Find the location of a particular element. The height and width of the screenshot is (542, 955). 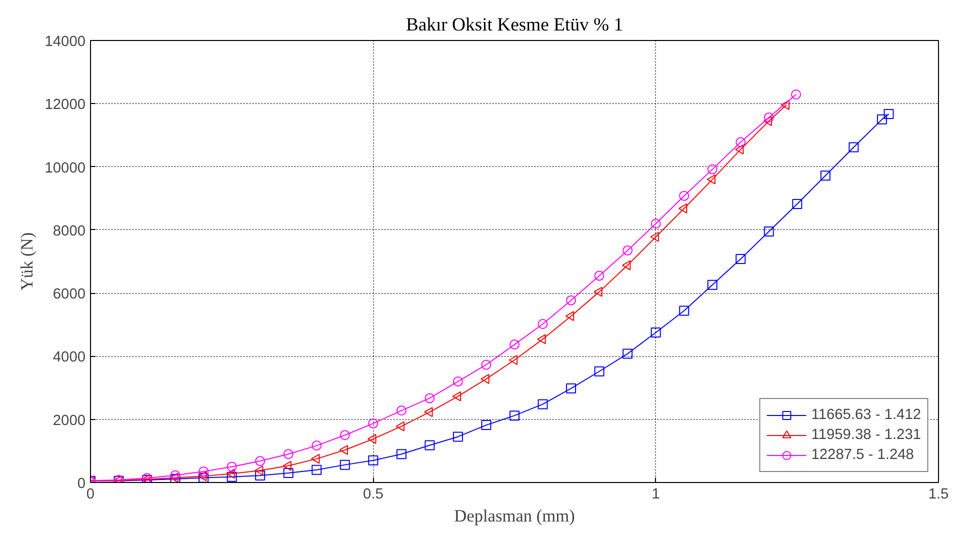

x-tick-label: 1.5 is located at coordinates (938, 494).